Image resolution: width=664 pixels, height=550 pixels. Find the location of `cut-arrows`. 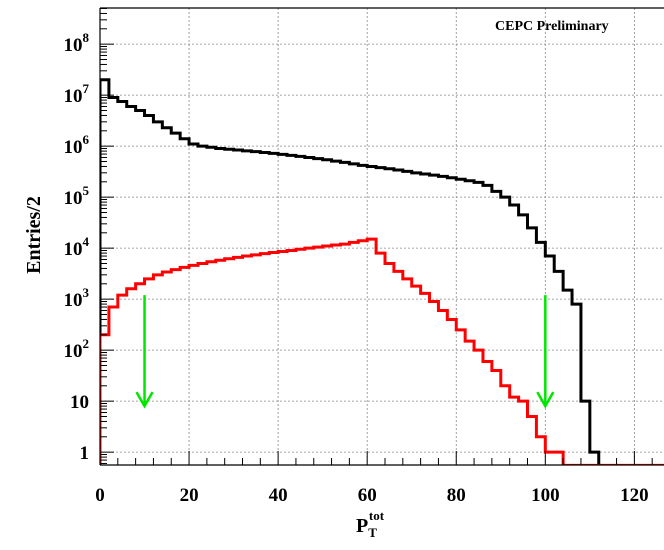

cut-arrows is located at coordinates (345, 352).